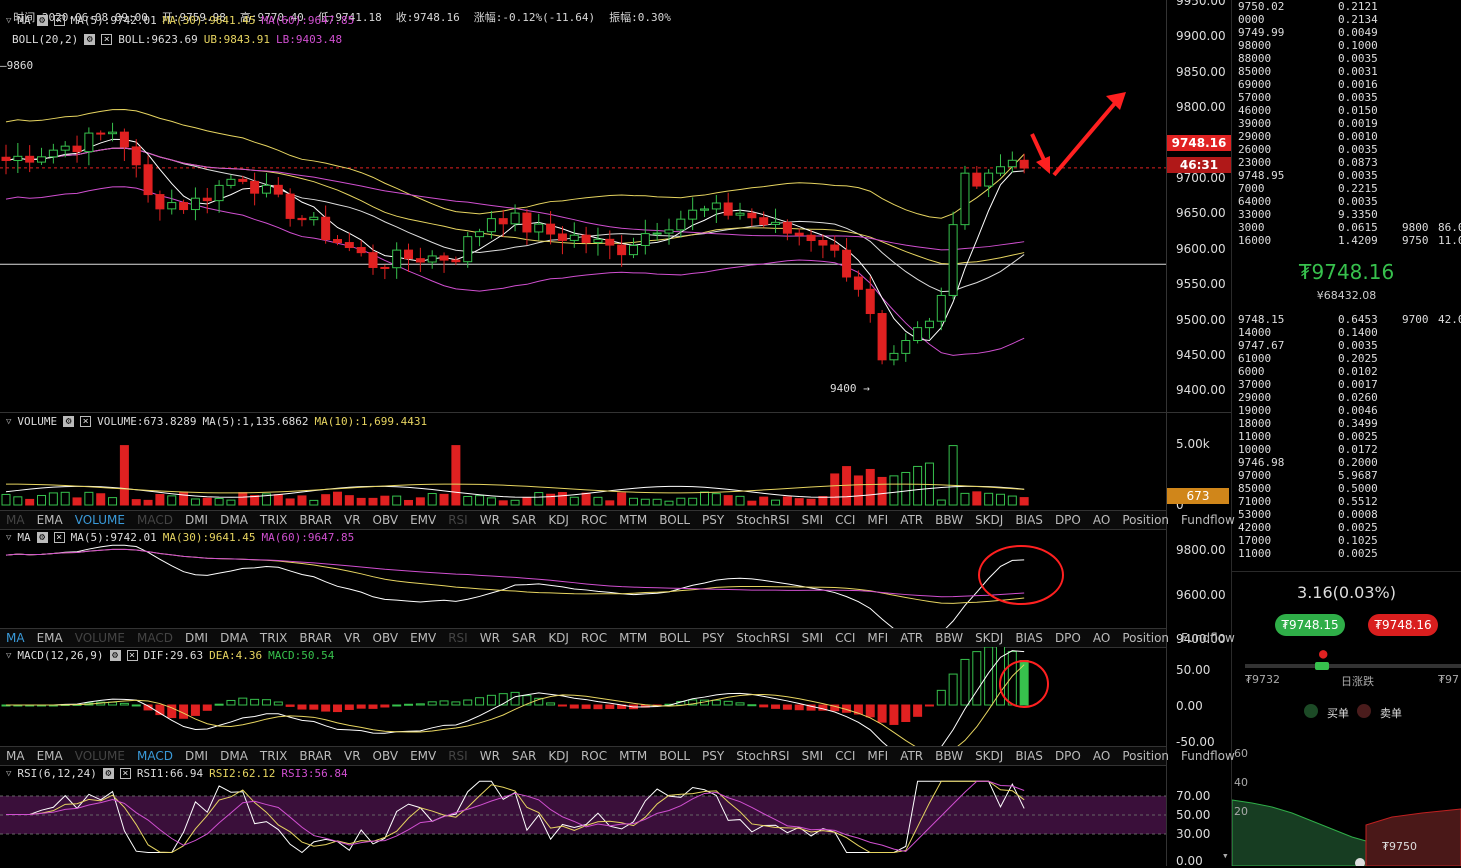  What do you see at coordinates (1067, 520) in the screenshot?
I see `tab-dpo: DPO` at bounding box center [1067, 520].